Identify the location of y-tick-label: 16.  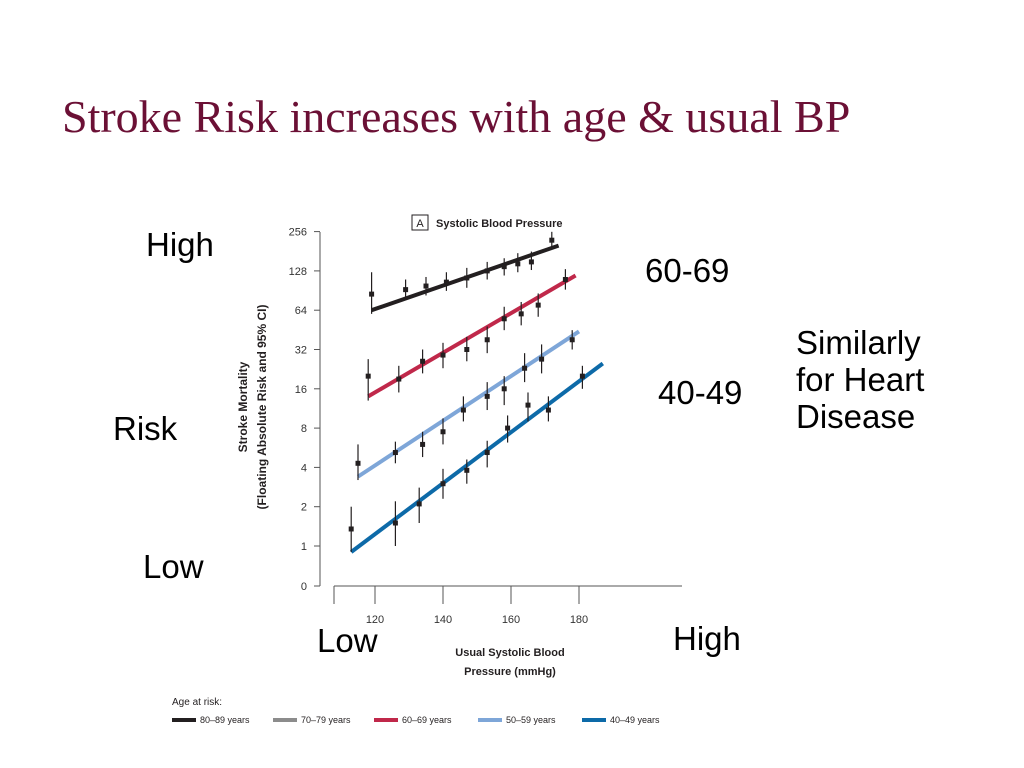
(301, 390).